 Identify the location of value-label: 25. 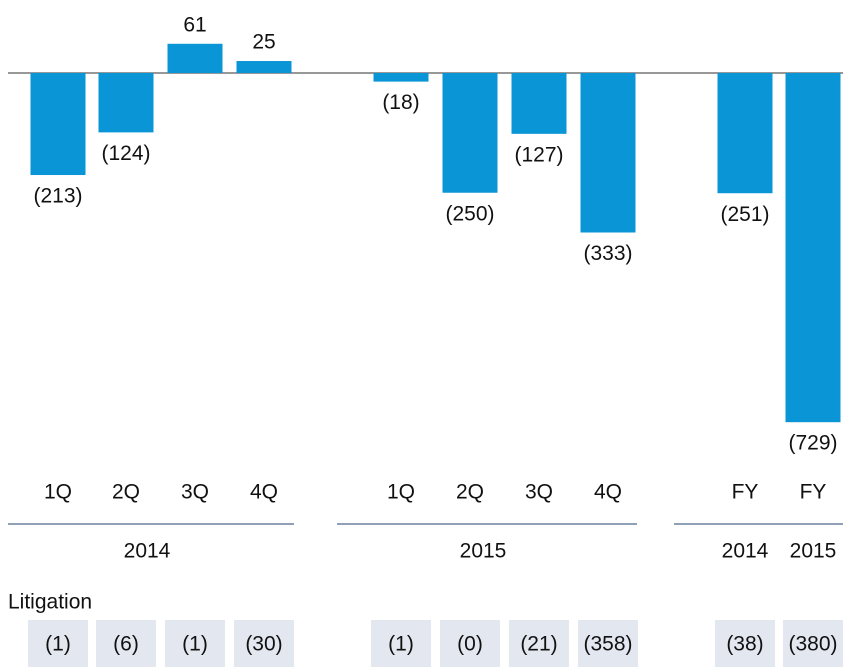
(263, 42).